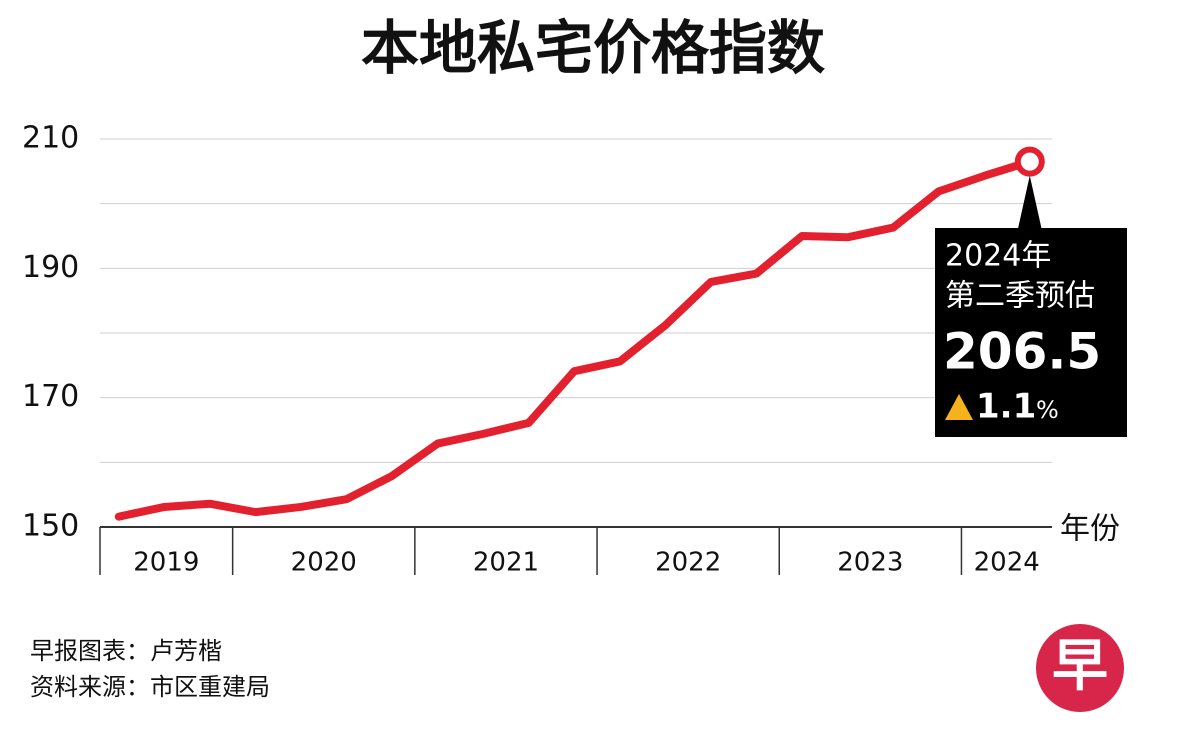 This screenshot has height=754, width=1186. Describe the element at coordinates (50, 526) in the screenshot. I see `y-tick-label: 150` at that location.